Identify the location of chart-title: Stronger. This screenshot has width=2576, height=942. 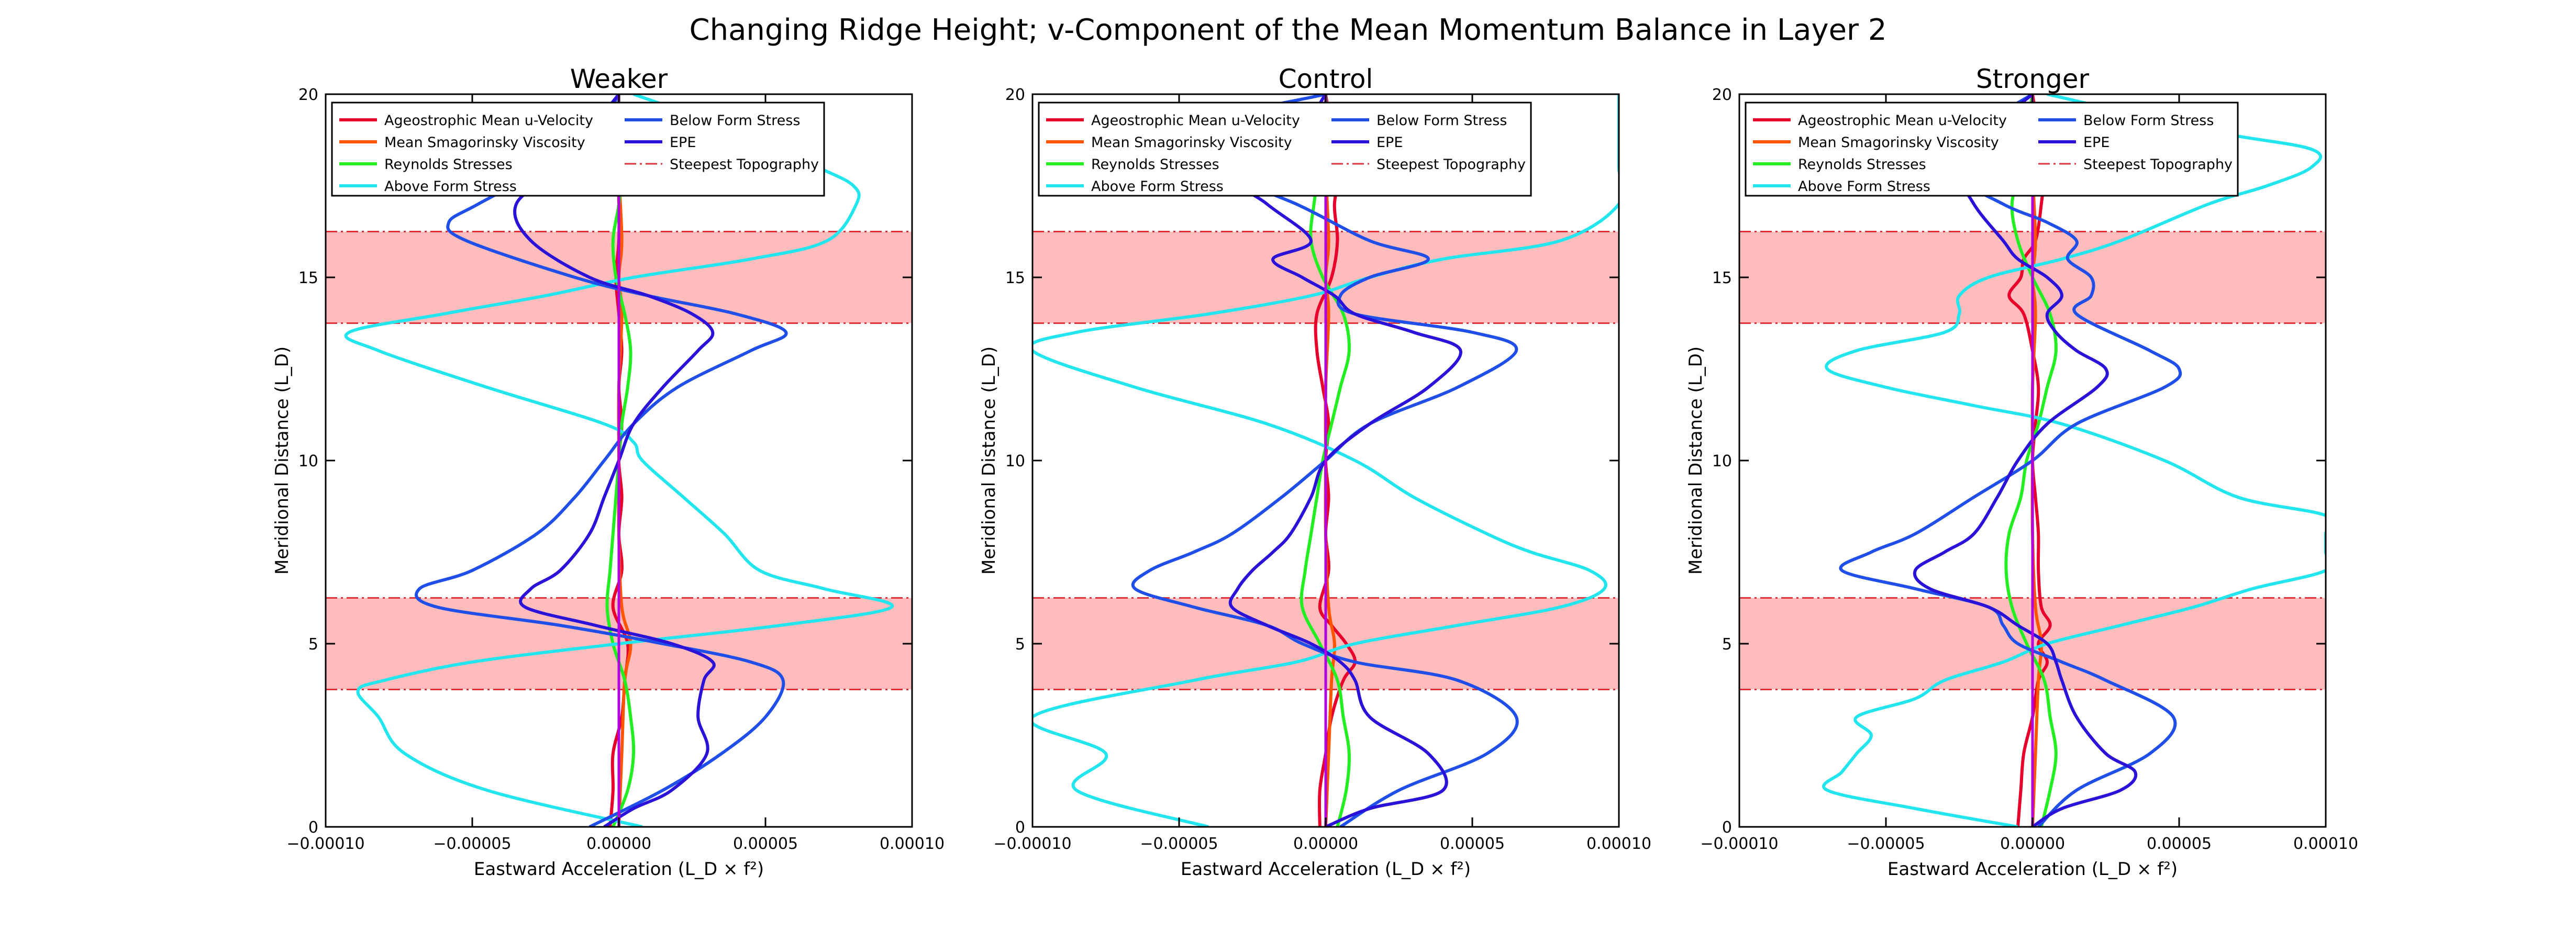
(2033, 79).